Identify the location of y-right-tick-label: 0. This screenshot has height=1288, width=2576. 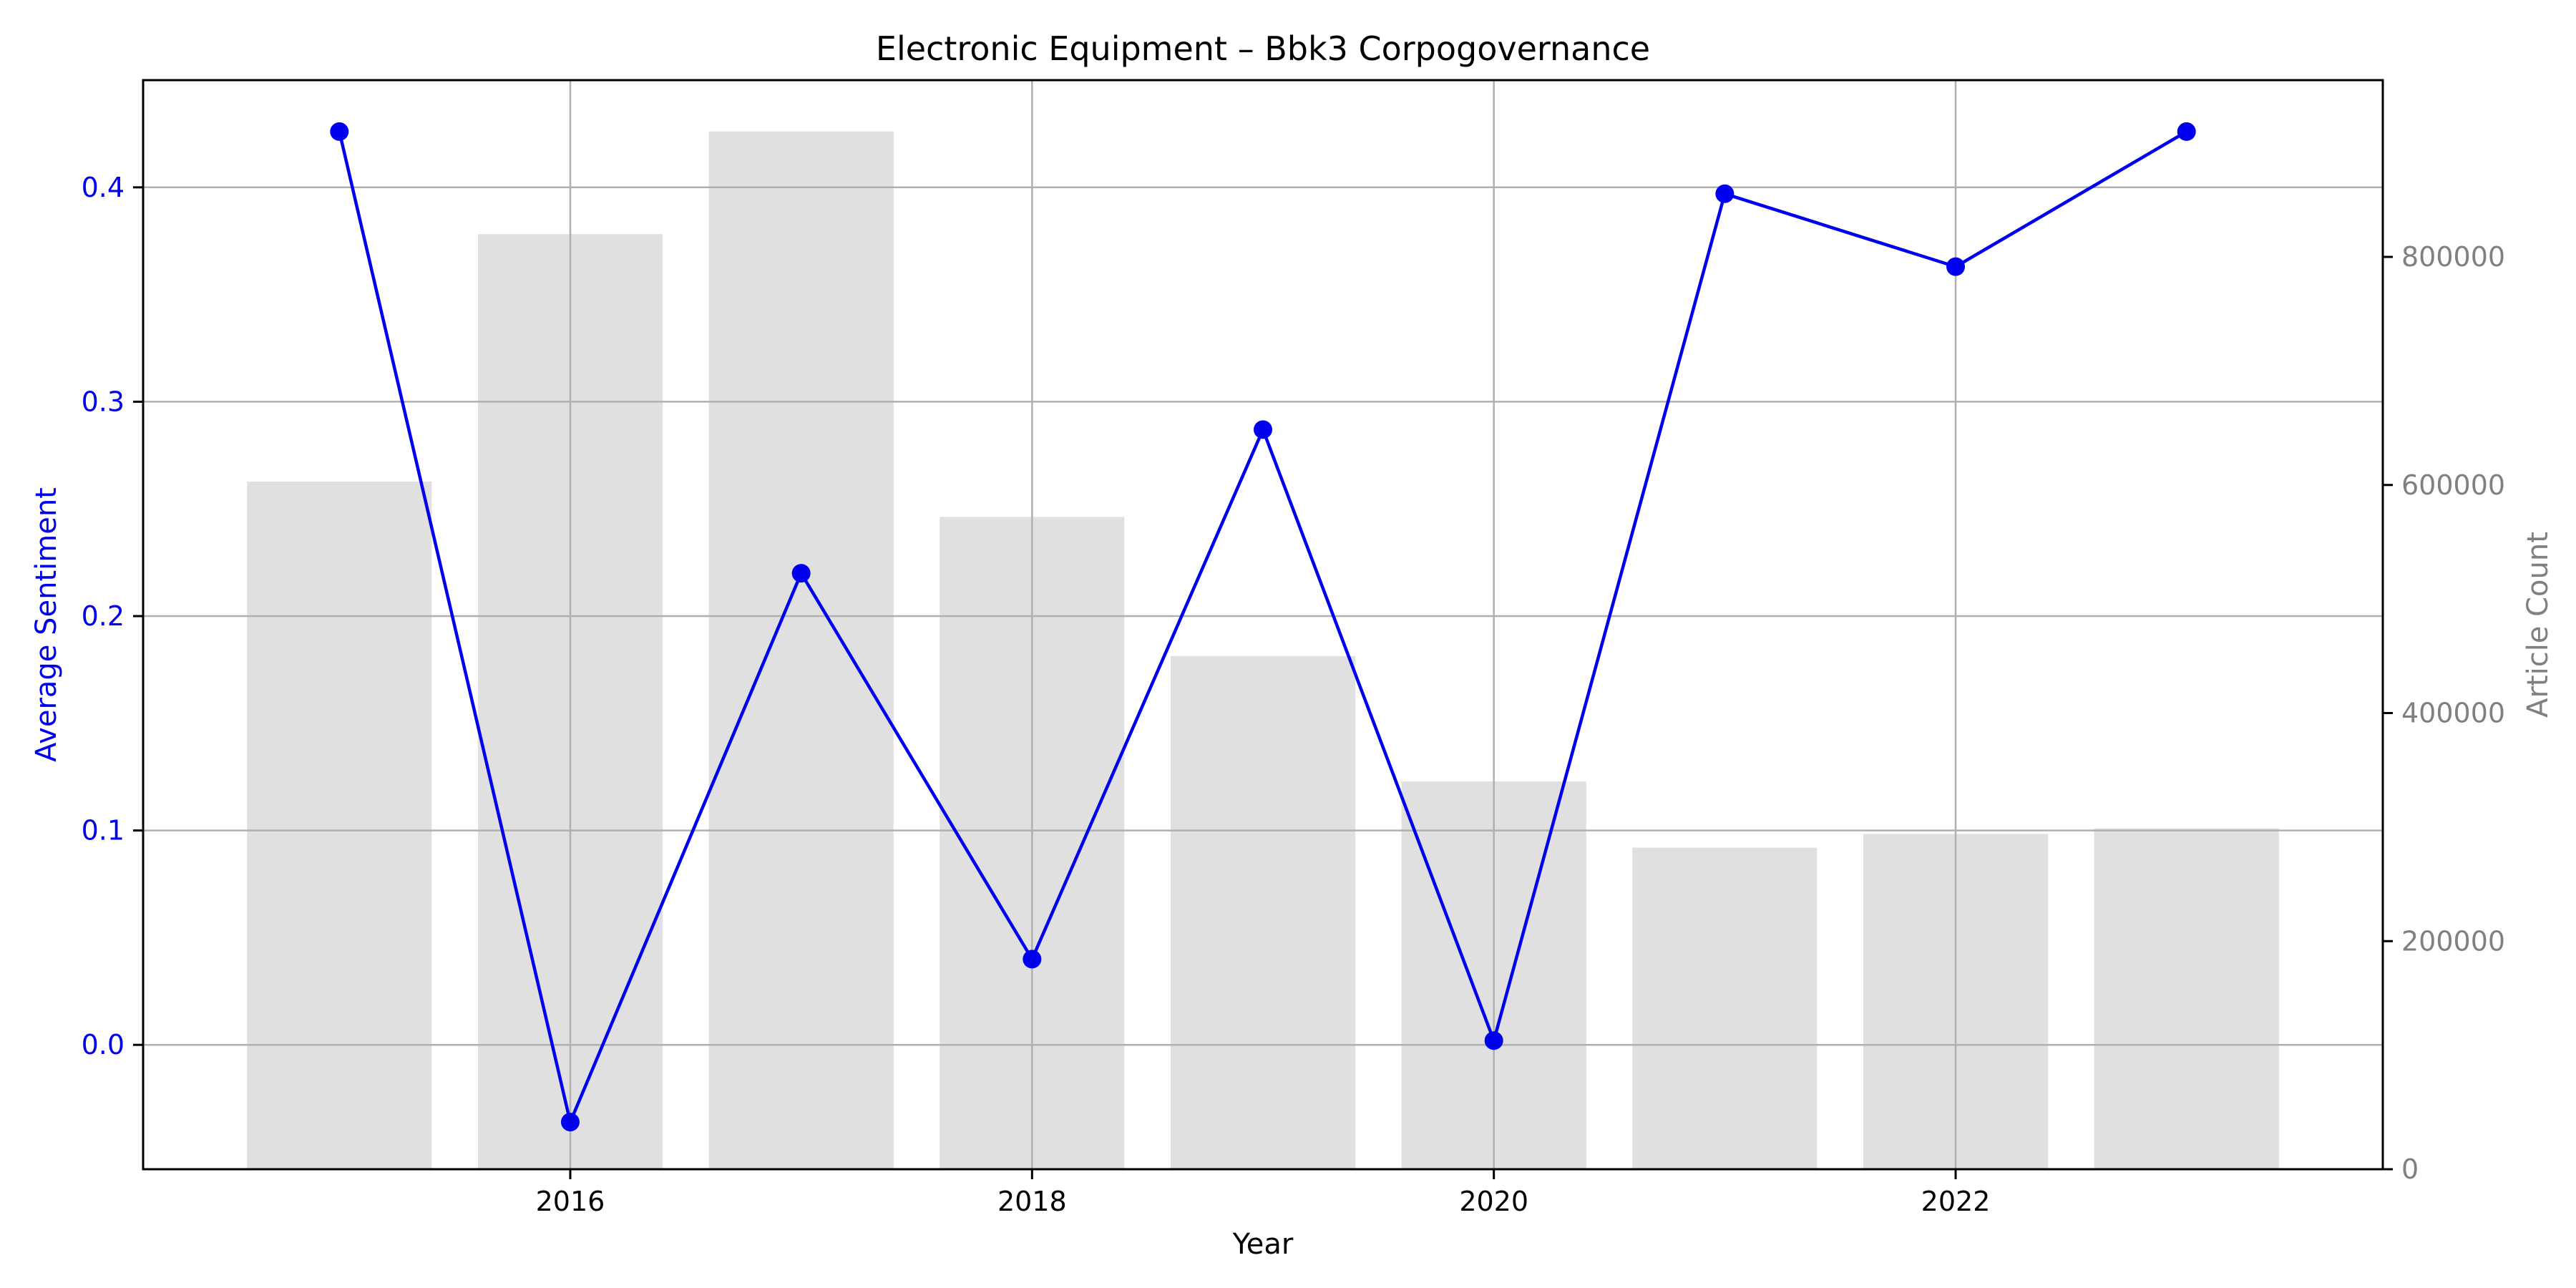
(2410, 1169).